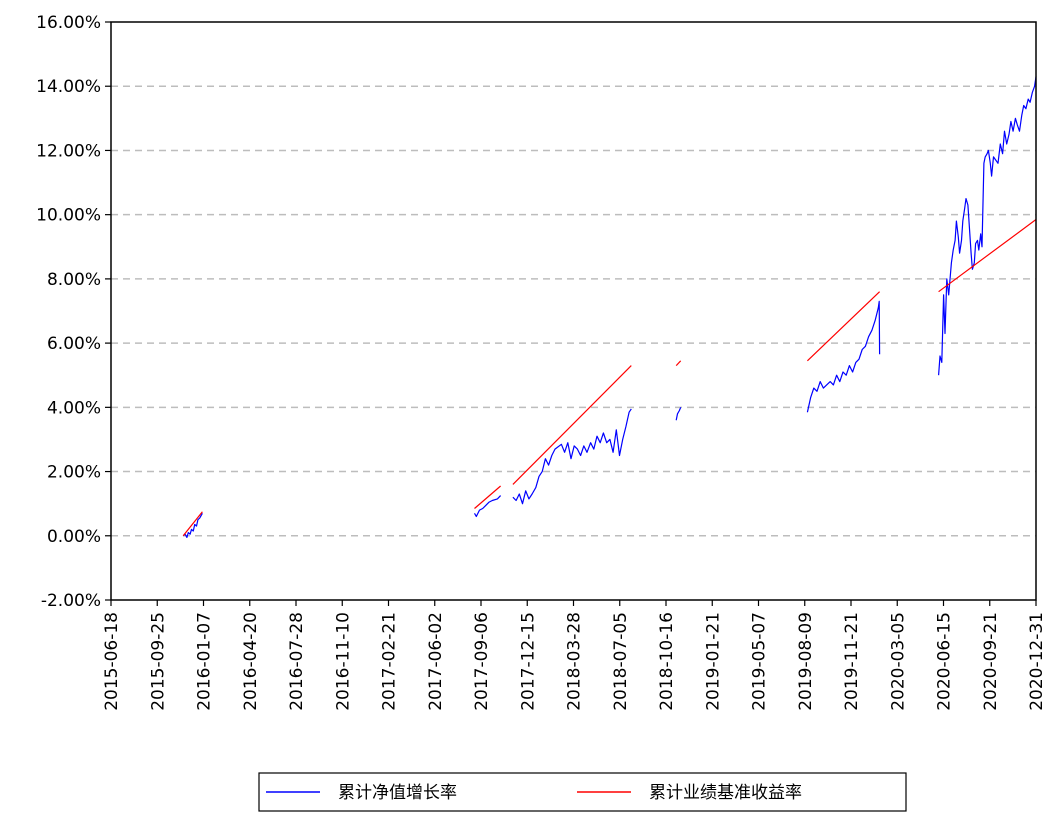  I want to click on x-tick-label: 2020-09-21, so click(991, 661).